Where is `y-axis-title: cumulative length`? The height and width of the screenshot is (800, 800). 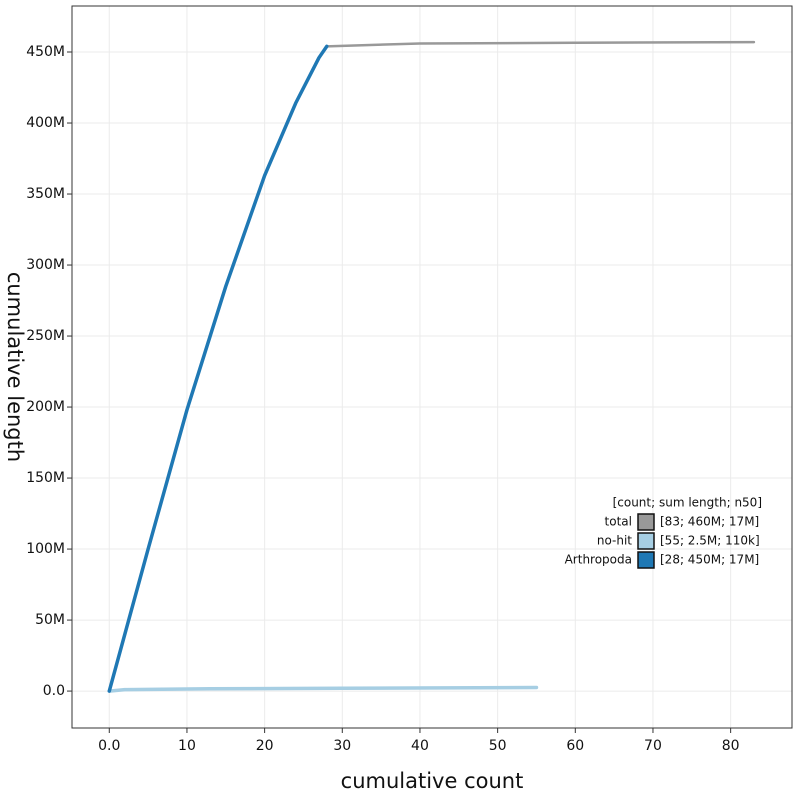
y-axis-title: cumulative length is located at coordinates (15, 367).